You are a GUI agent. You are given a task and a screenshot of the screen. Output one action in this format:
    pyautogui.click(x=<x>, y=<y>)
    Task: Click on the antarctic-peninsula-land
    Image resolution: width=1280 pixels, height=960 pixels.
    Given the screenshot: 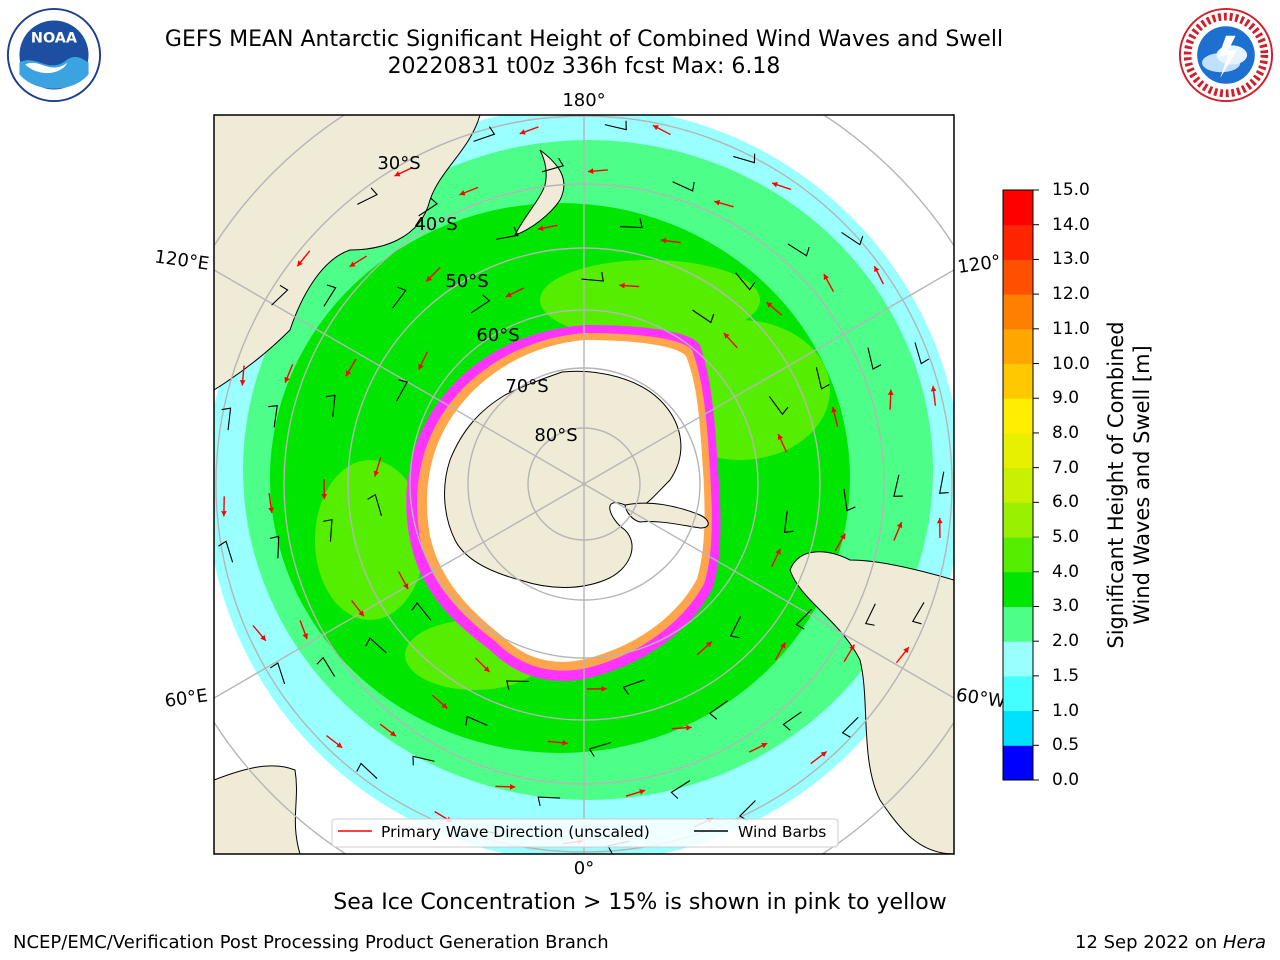 What is the action you would take?
    pyautogui.click(x=666, y=515)
    